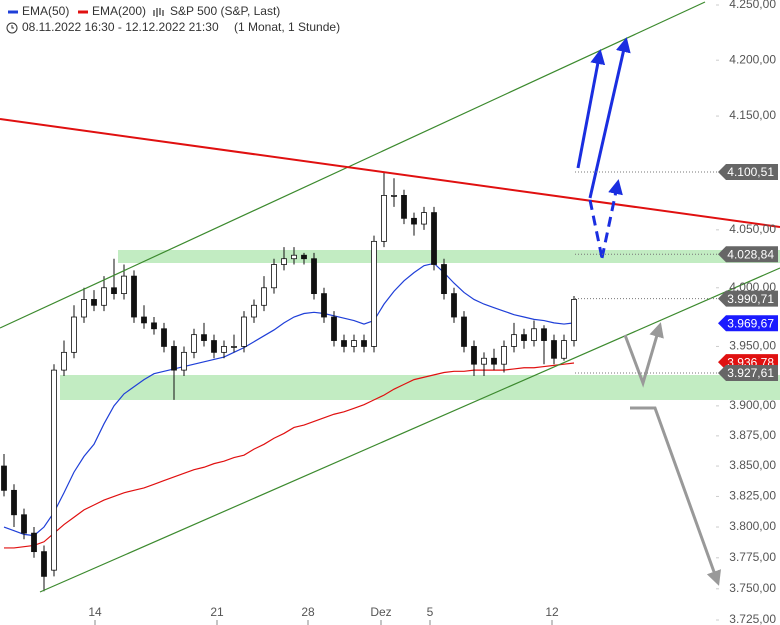 The width and height of the screenshot is (780, 625). What do you see at coordinates (752, 346) in the screenshot?
I see `y-tick-label: 3.950,00` at bounding box center [752, 346].